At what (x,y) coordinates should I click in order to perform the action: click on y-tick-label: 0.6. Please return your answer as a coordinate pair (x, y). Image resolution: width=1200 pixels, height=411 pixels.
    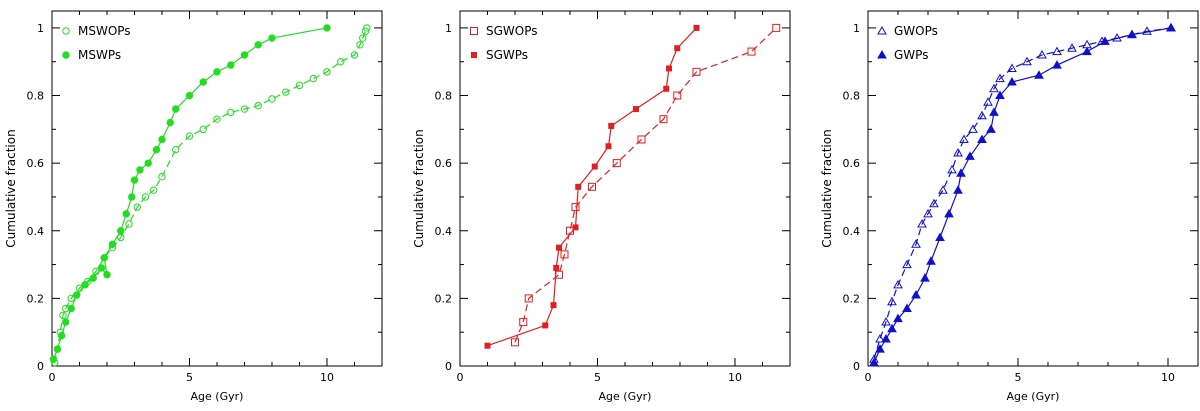
    Looking at the image, I should click on (444, 163).